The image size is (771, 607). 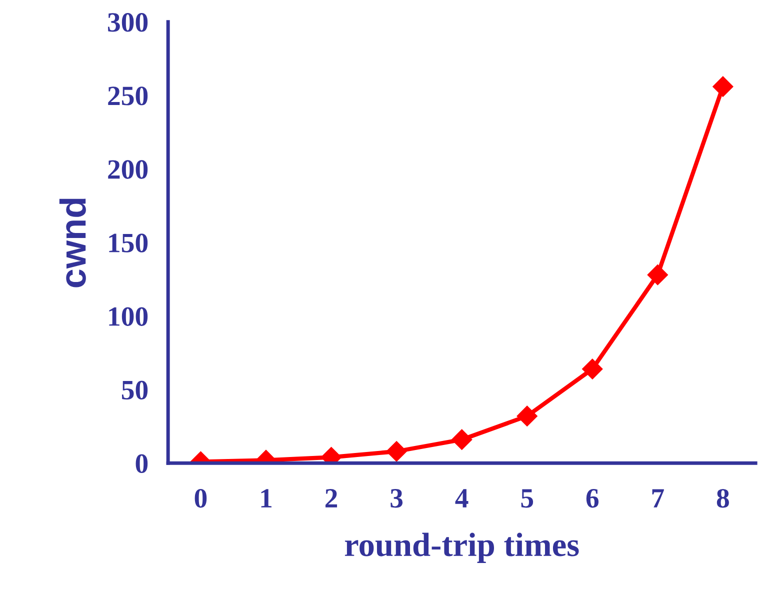 What do you see at coordinates (396, 498) in the screenshot?
I see `x-tick-label: 3` at bounding box center [396, 498].